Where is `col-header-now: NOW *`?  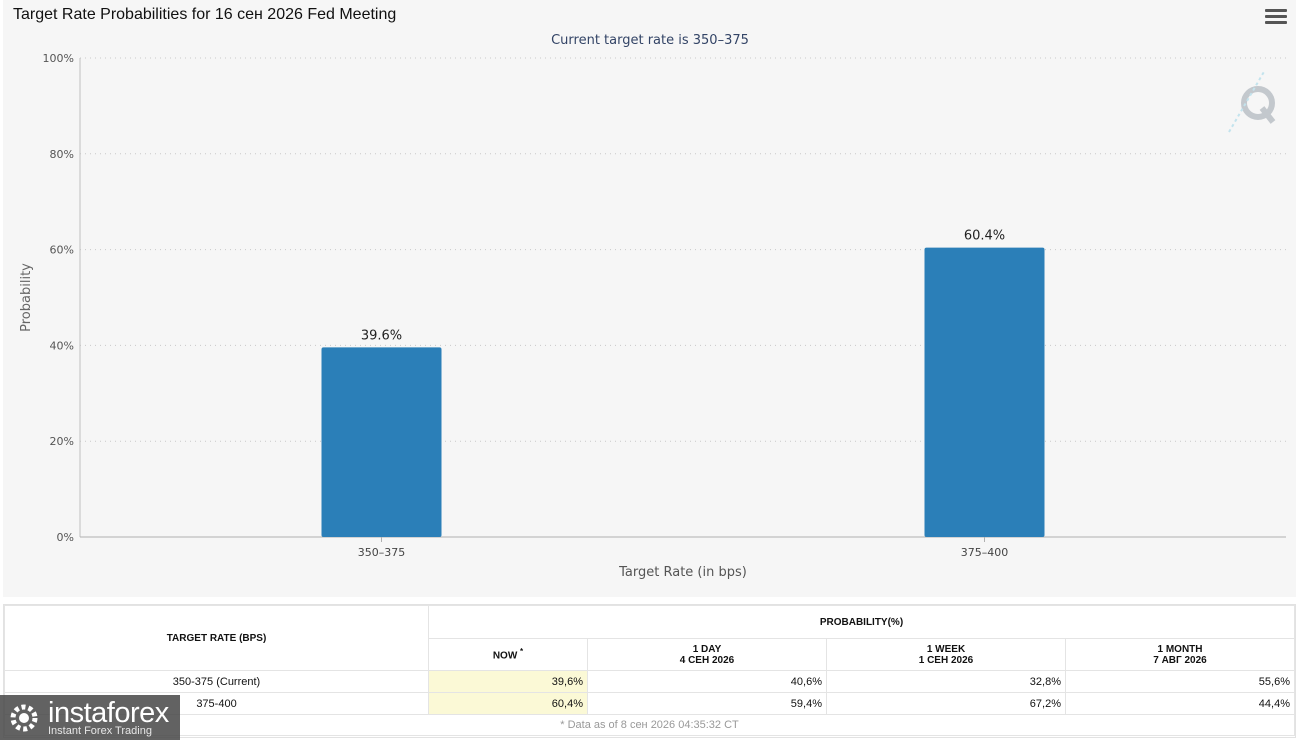 col-header-now: NOW * is located at coordinates (508, 654).